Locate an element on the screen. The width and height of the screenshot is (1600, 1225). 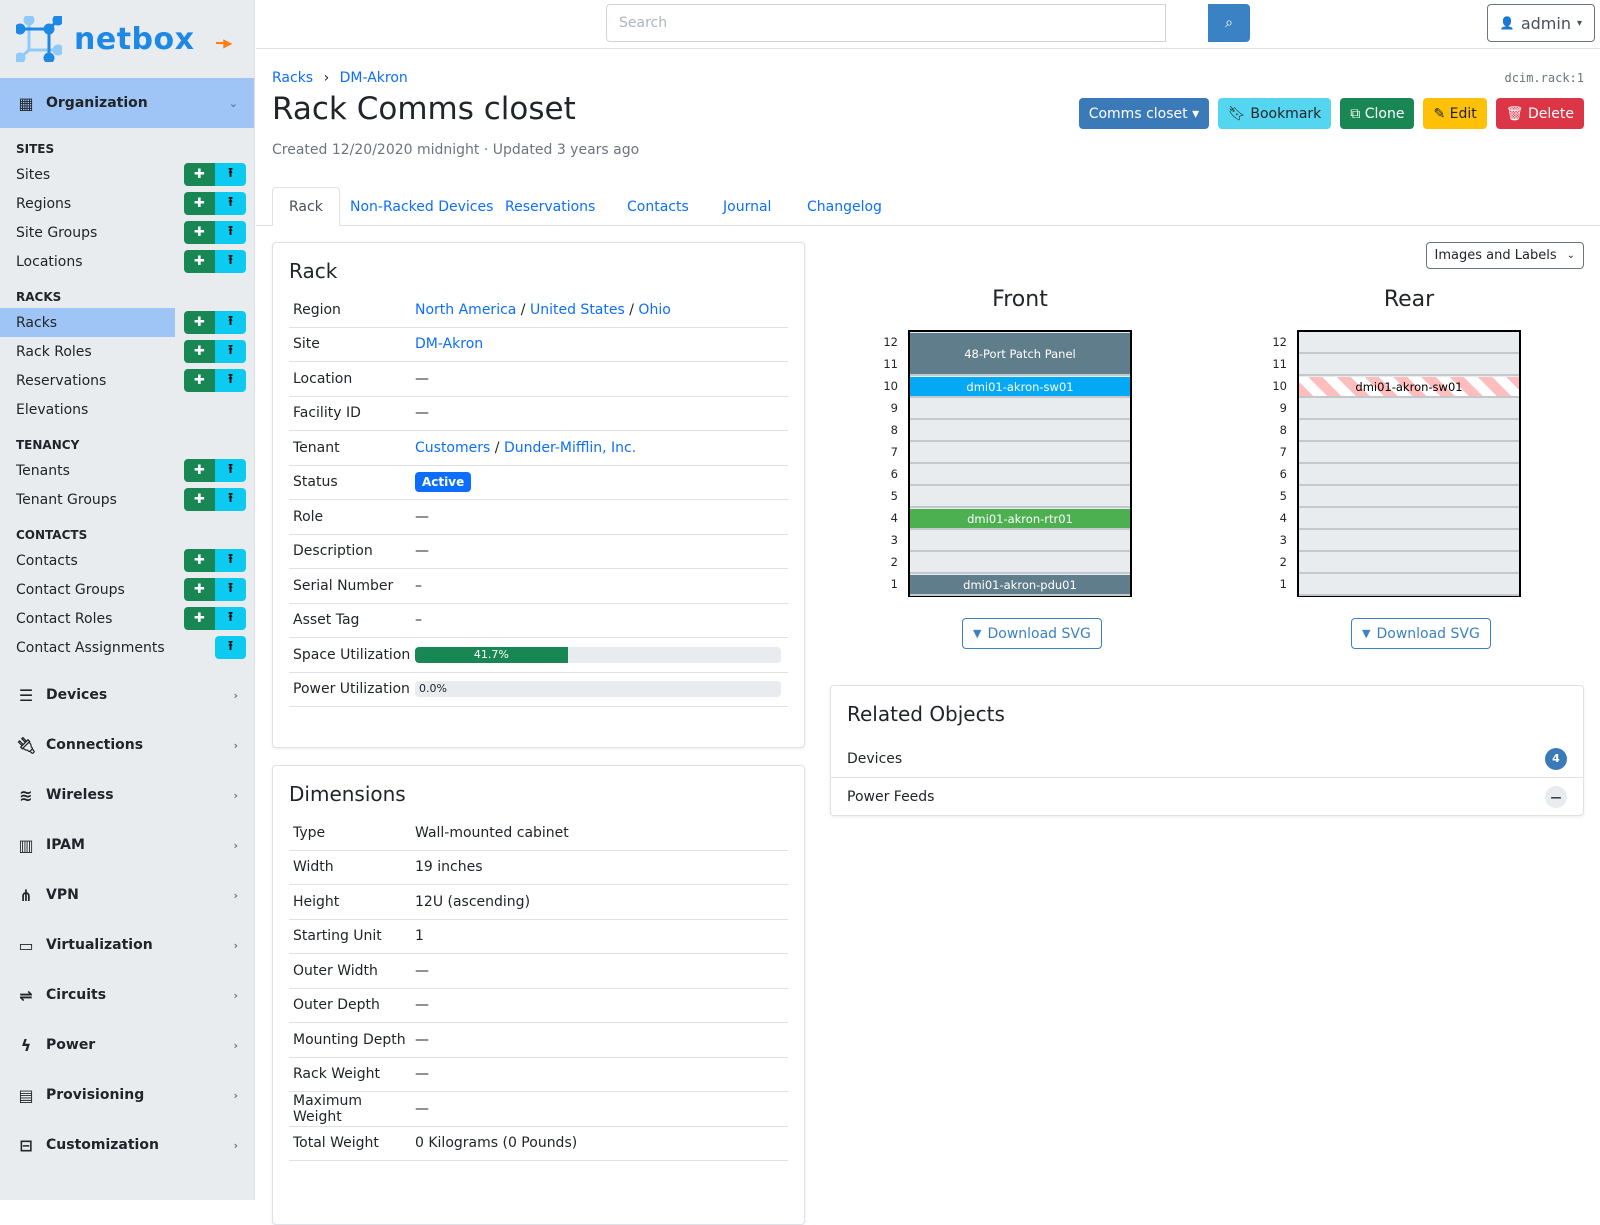
rack-device: dmi01-akron-rtr01 is located at coordinates (1020, 518).